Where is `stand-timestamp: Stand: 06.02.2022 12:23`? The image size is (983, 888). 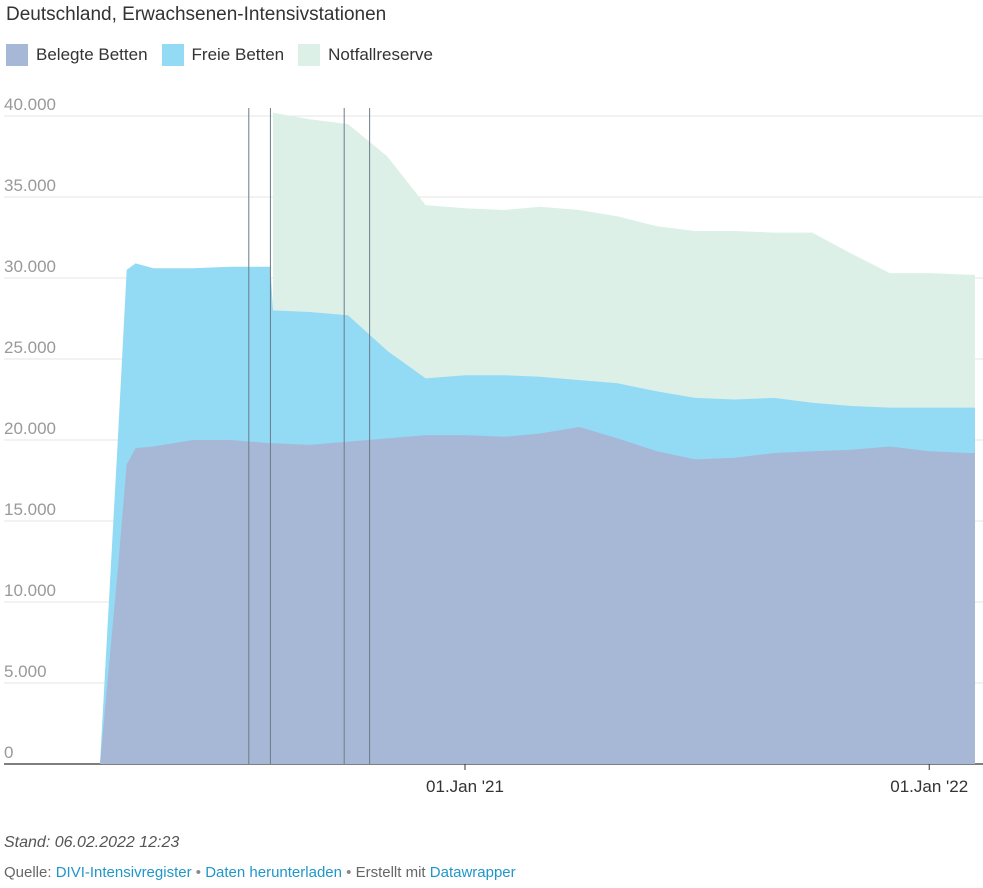 stand-timestamp: Stand: 06.02.2022 12:23 is located at coordinates (92, 842).